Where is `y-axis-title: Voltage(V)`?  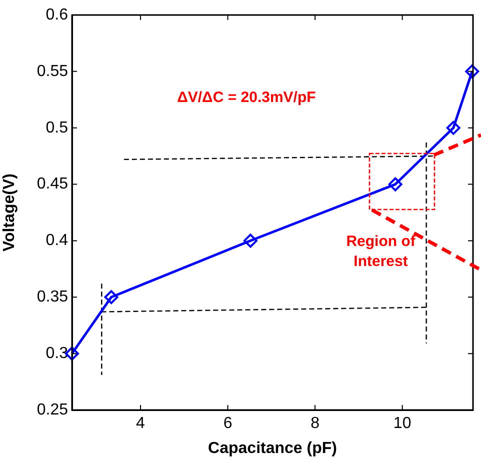 y-axis-title: Voltage(V) is located at coordinates (9, 213).